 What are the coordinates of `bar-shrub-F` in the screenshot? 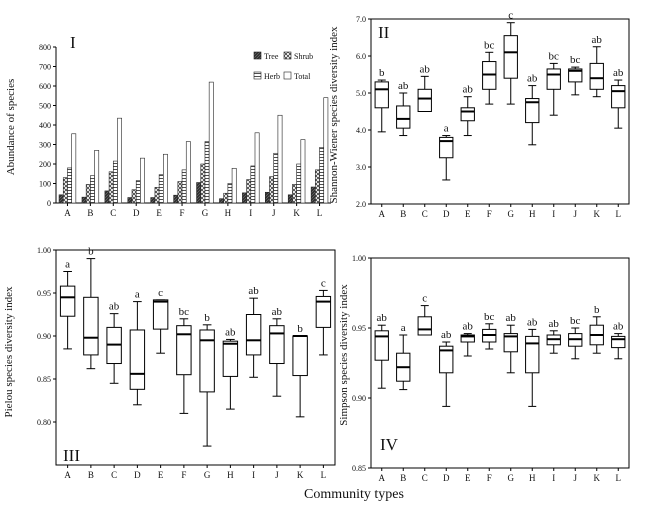 It's located at (180, 192).